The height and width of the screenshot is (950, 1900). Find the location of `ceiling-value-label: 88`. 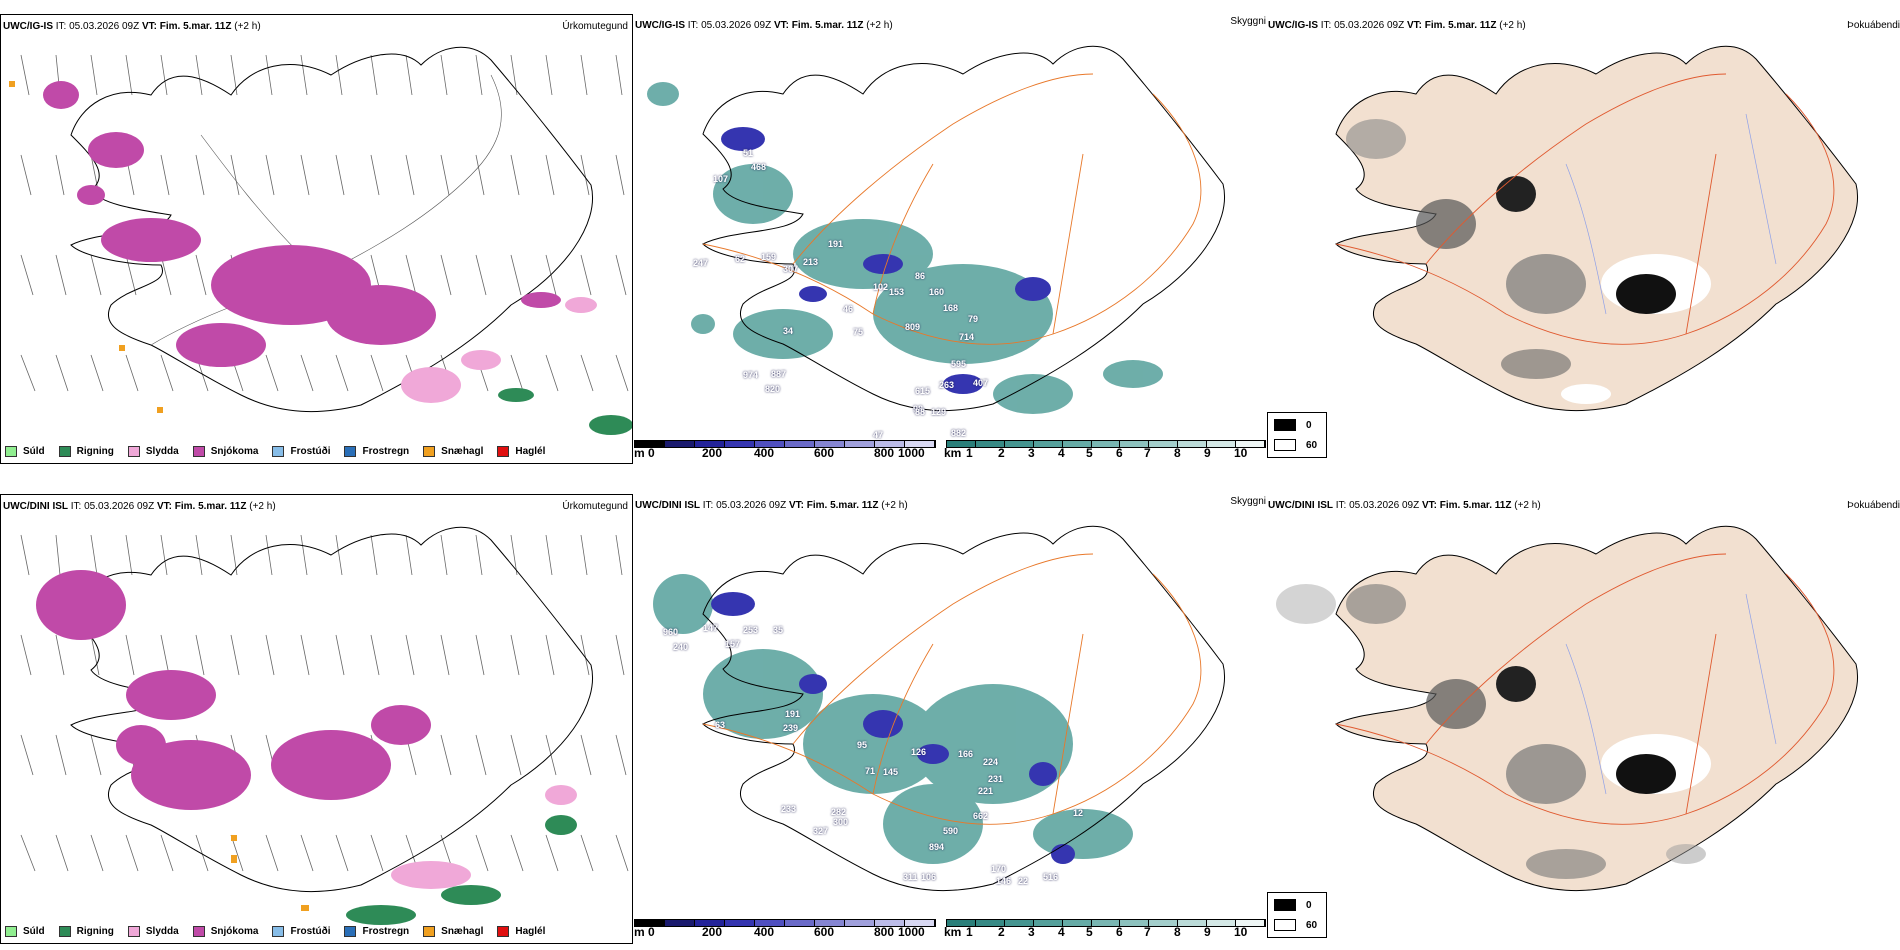

ceiling-value-label: 88 is located at coordinates (920, 412).